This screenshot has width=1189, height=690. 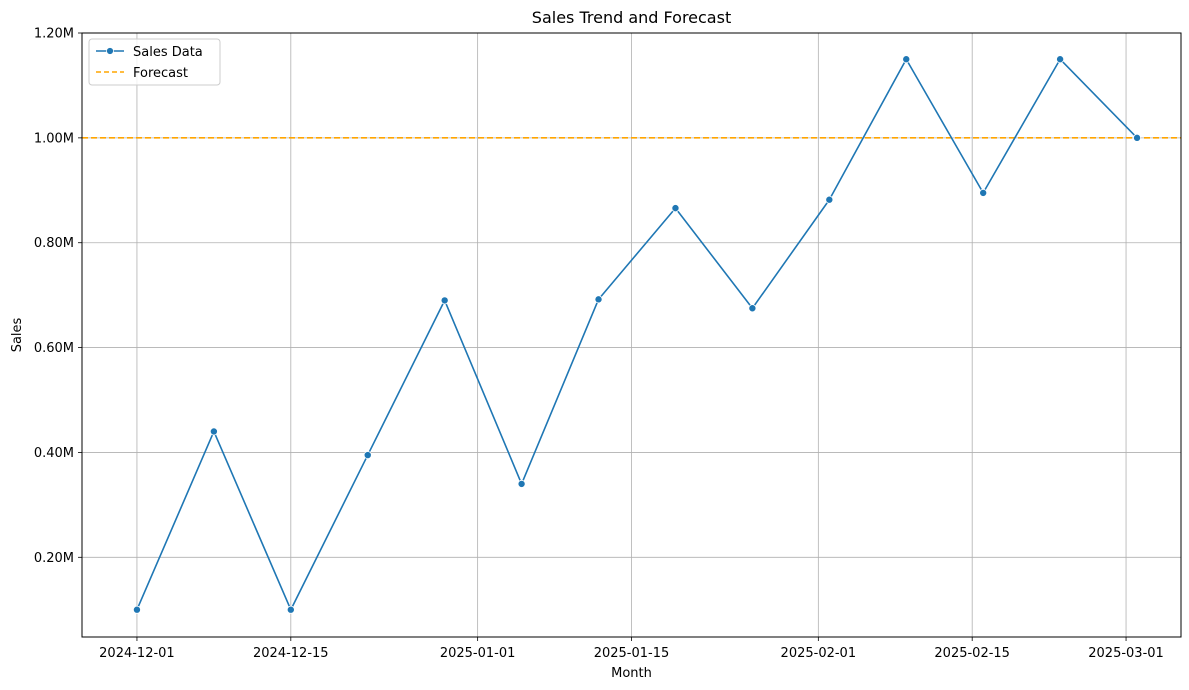 What do you see at coordinates (54, 34) in the screenshot?
I see `y-tick-label: 1.20M` at bounding box center [54, 34].